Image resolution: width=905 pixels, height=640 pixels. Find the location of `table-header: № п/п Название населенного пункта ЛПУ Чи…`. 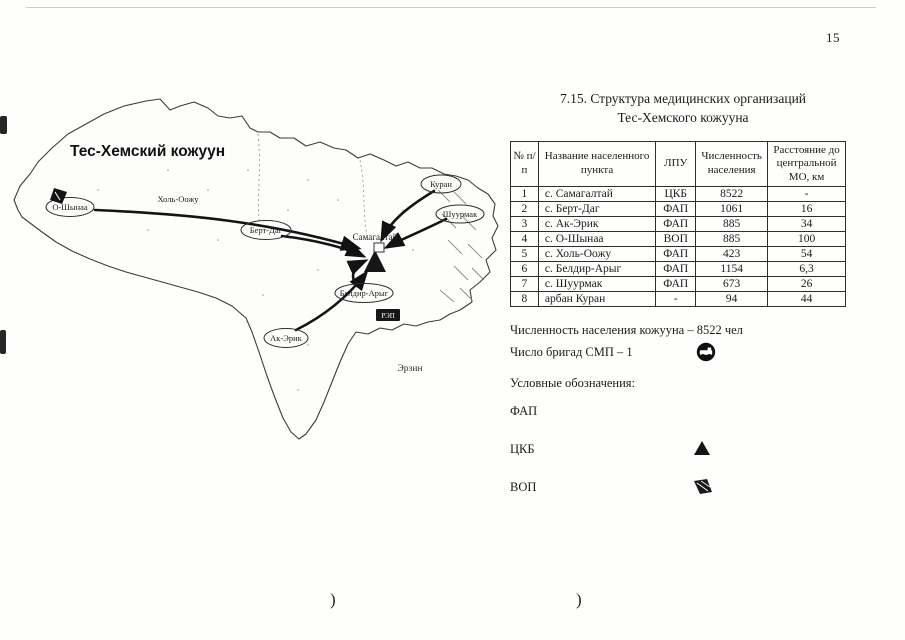

table-header: № п/п Название населенного пункта ЛПУ Чи… is located at coordinates (678, 164).